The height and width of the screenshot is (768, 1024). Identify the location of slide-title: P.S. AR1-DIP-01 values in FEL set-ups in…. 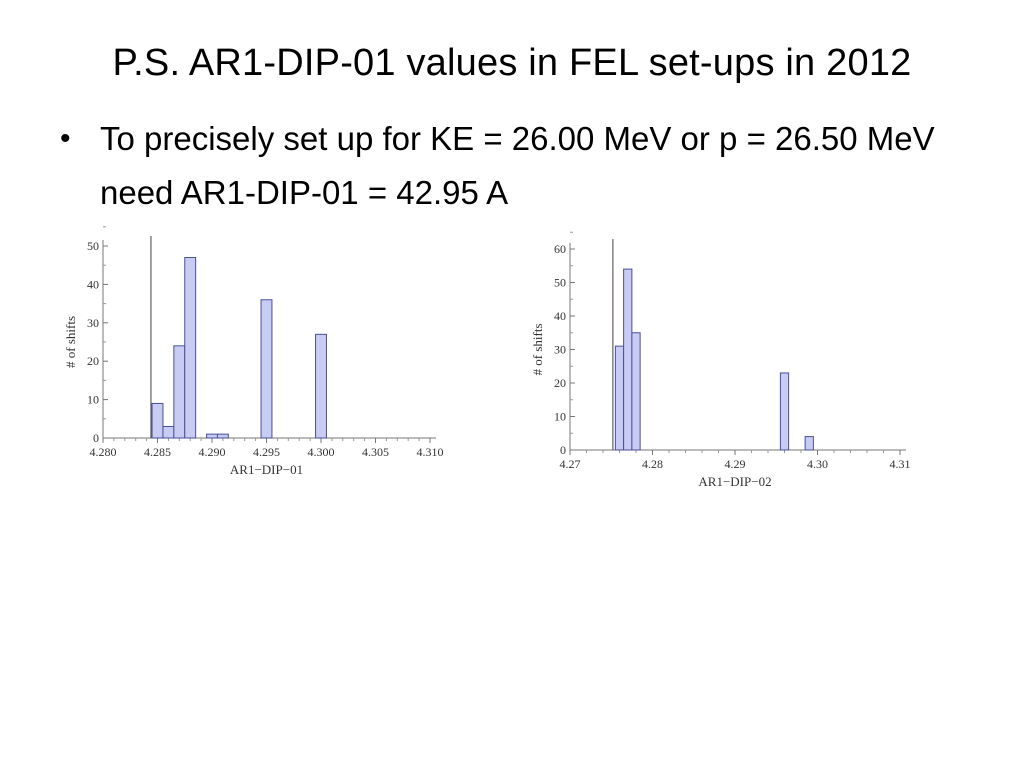
(512, 63).